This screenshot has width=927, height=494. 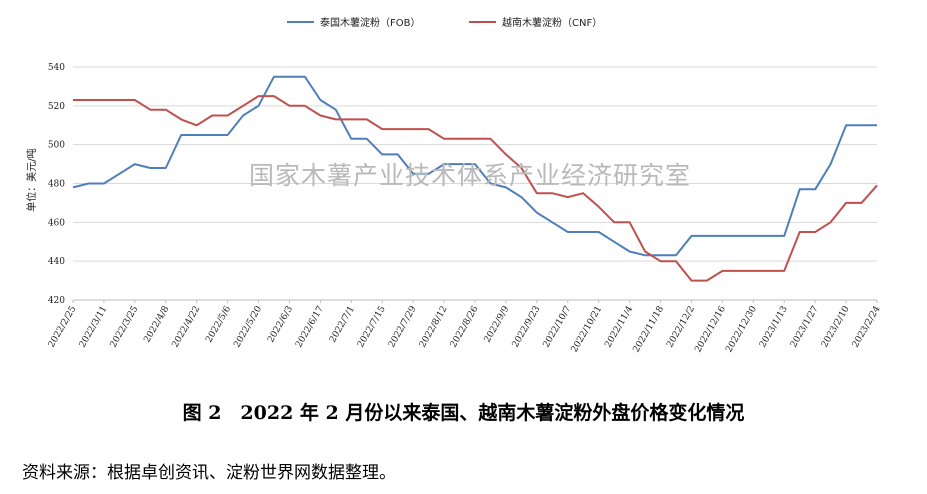 What do you see at coordinates (867, 326) in the screenshot?
I see `x-tick-label: 2023/2/24` at bounding box center [867, 326].